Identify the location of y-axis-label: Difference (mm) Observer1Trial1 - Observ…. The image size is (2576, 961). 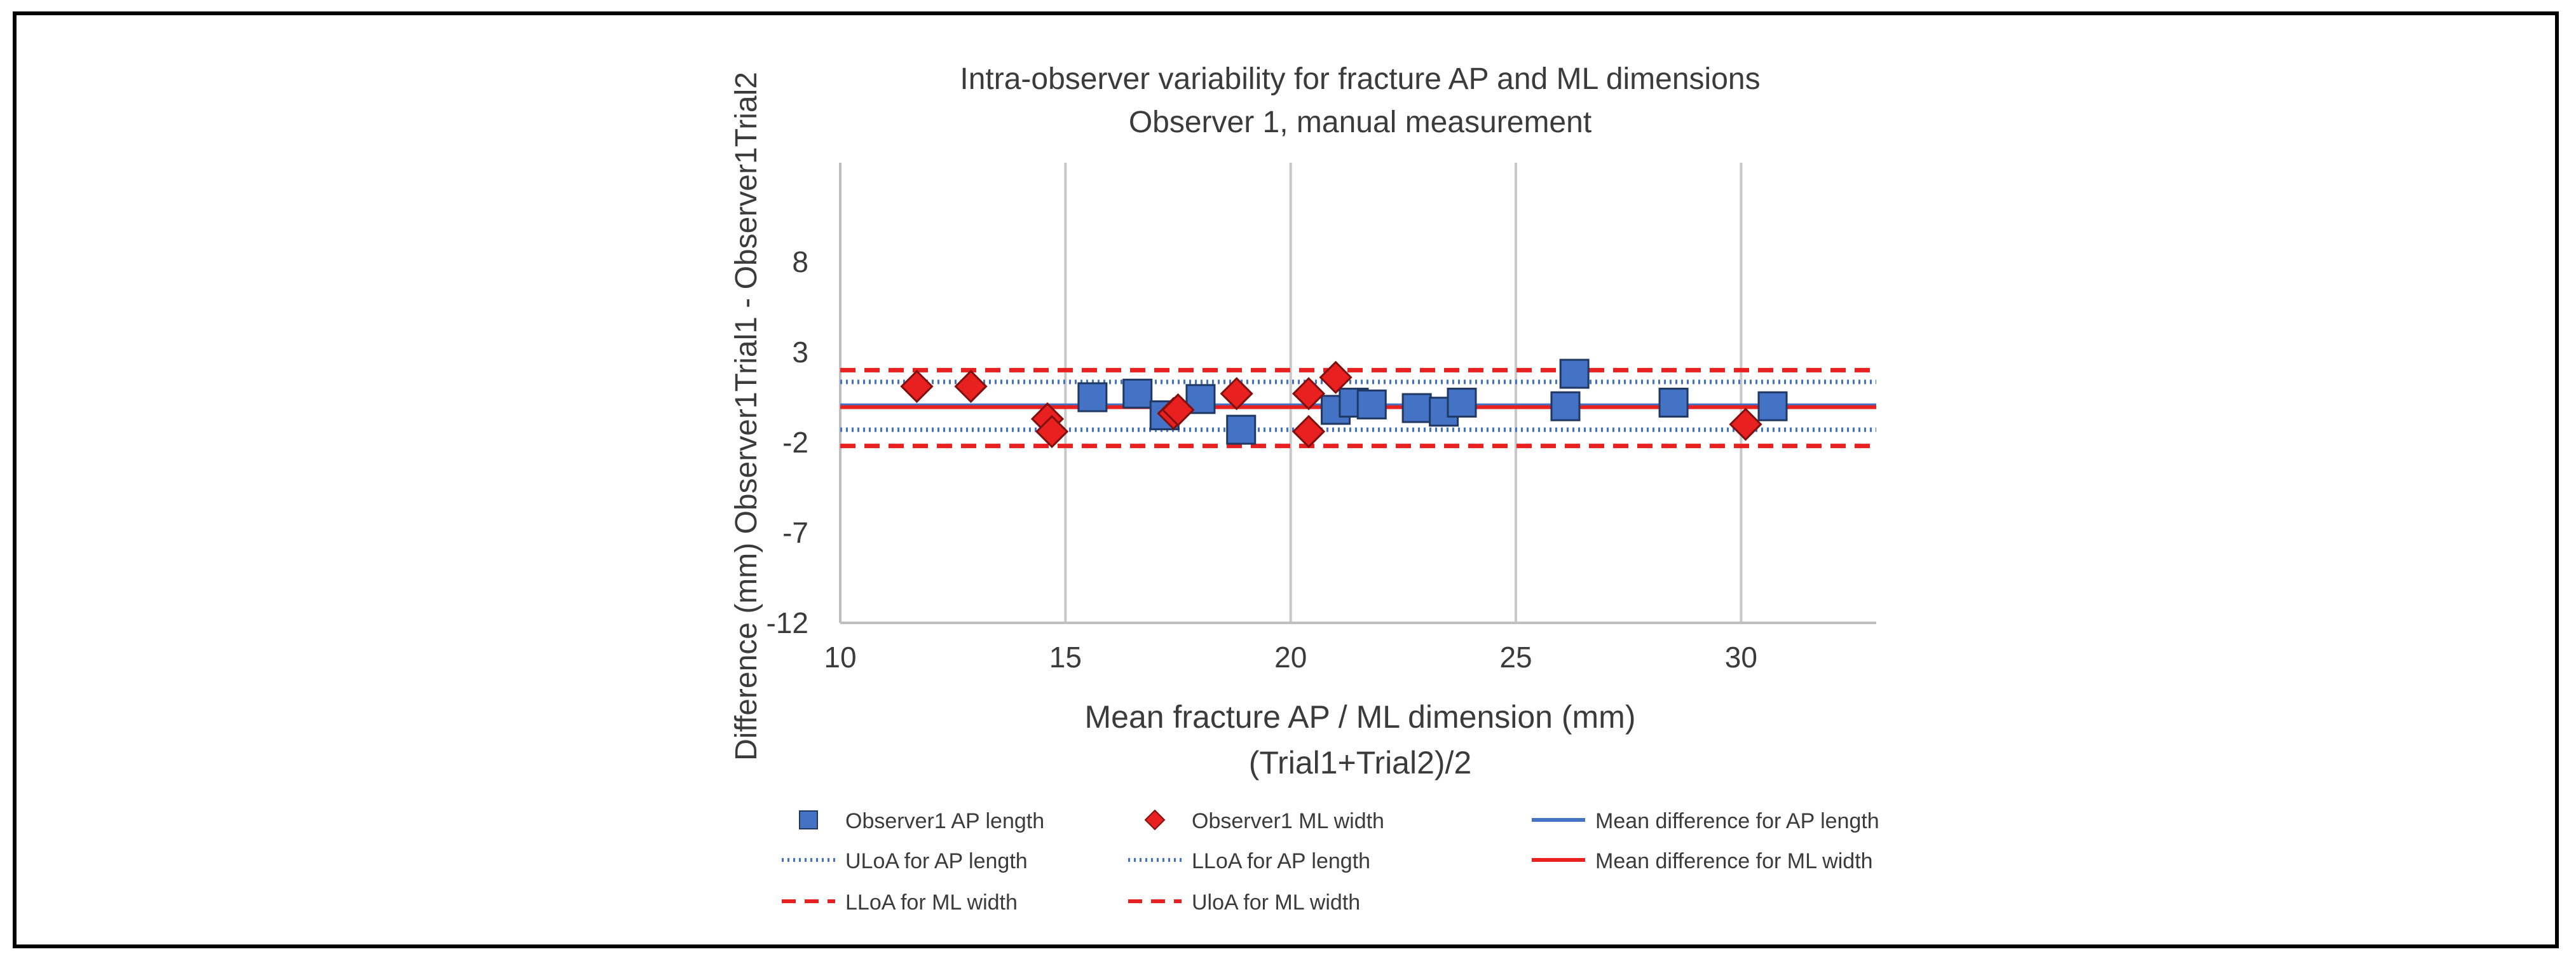
(746, 416).